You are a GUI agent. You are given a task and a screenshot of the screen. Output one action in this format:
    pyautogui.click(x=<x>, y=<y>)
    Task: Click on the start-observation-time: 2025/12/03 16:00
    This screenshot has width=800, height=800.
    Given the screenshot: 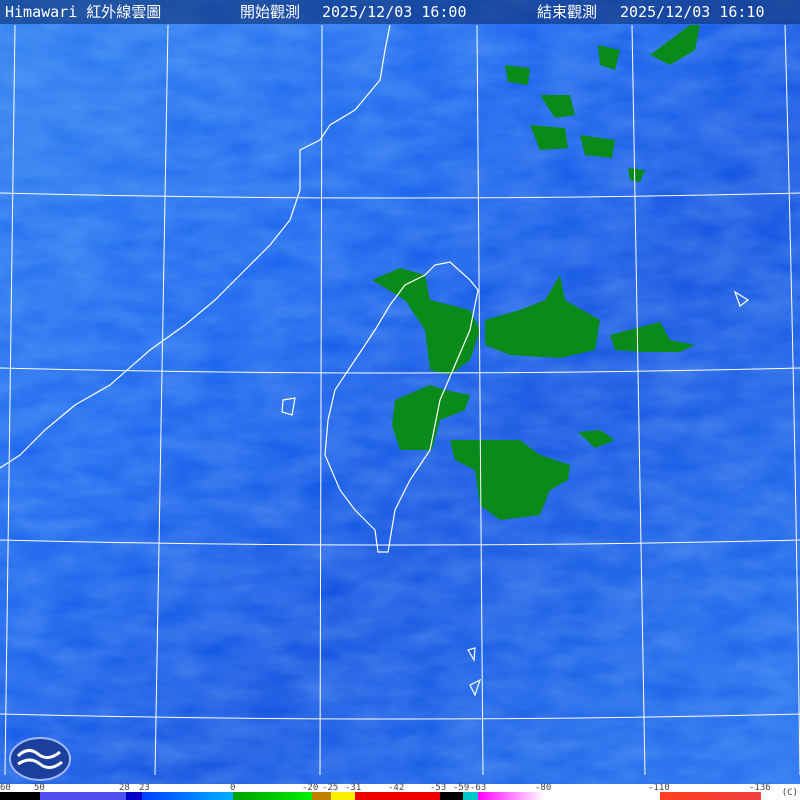 What is the action you would take?
    pyautogui.click(x=394, y=12)
    